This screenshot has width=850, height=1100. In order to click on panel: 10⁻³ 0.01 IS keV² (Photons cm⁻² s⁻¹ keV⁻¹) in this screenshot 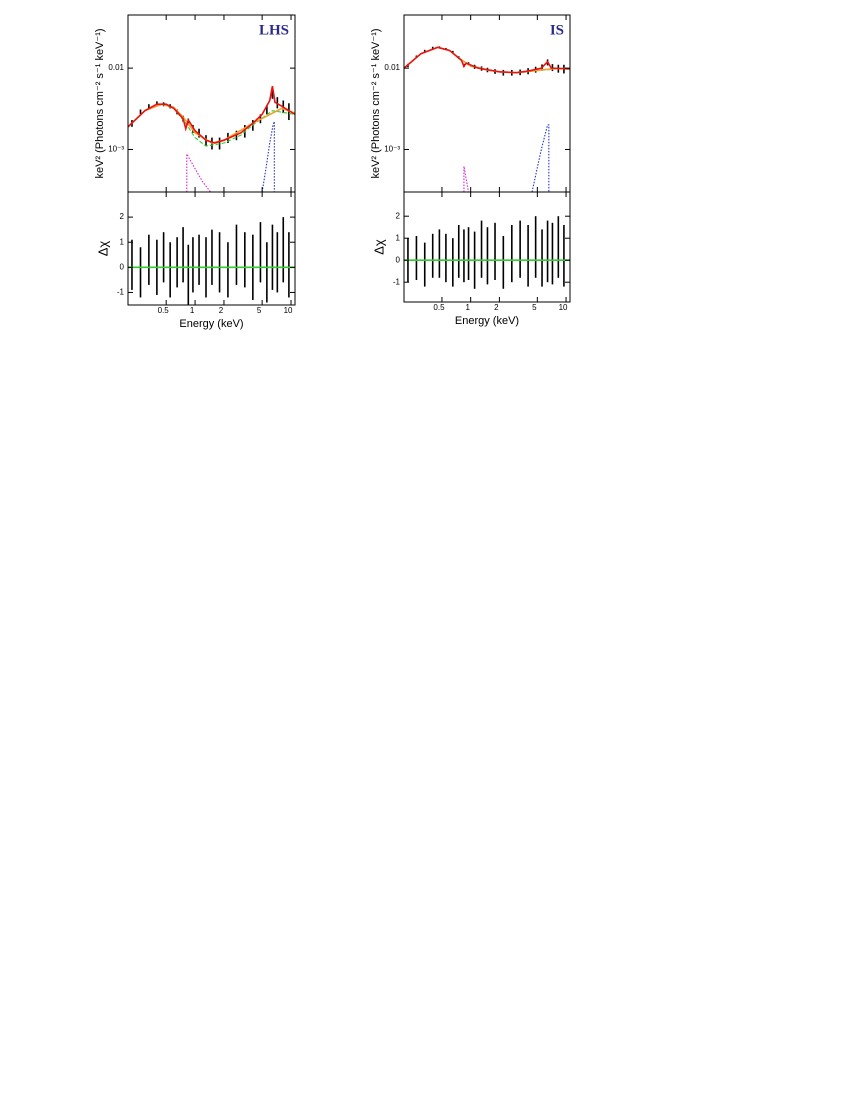, I will do `click(470, 103)`.